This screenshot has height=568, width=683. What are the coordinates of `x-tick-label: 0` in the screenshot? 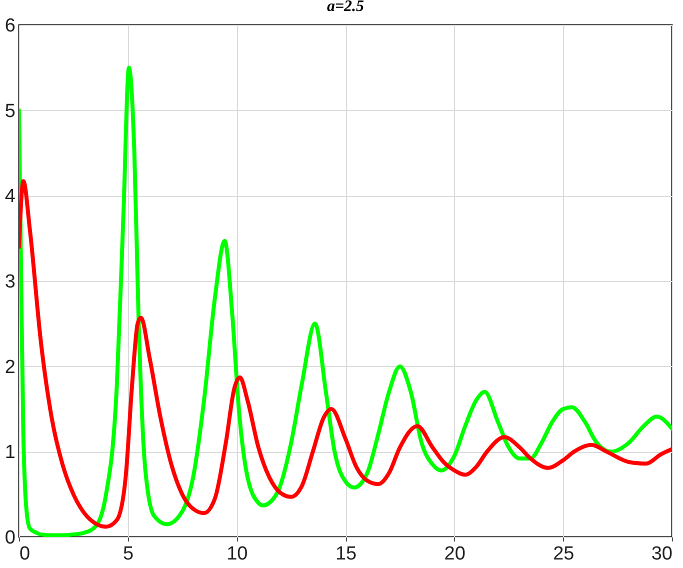 It's located at (25, 554).